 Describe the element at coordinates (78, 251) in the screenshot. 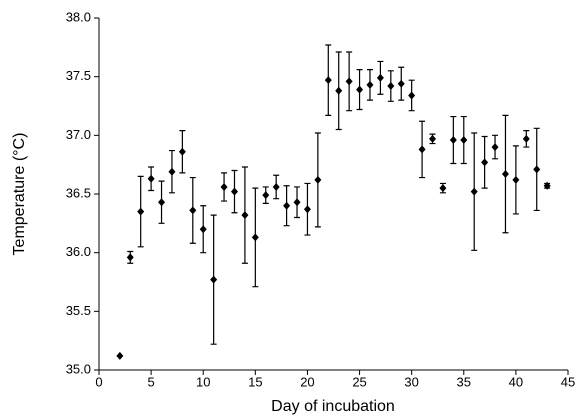

I see `y-tick-label: 36.0` at that location.